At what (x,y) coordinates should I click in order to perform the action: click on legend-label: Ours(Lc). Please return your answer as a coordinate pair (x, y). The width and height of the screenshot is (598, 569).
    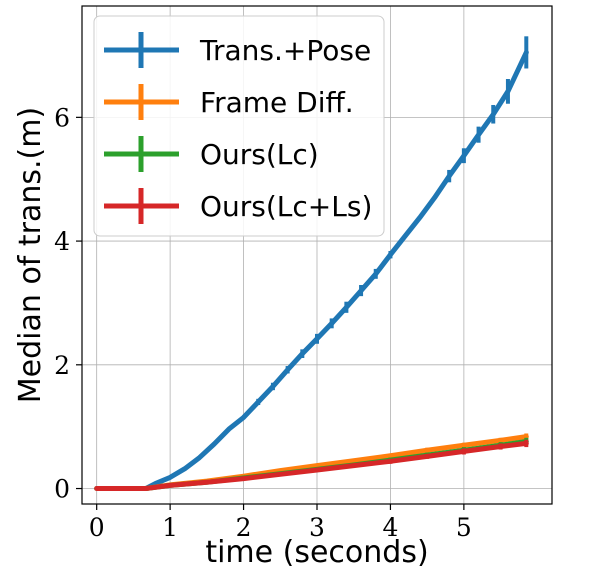
    Looking at the image, I should click on (259, 154).